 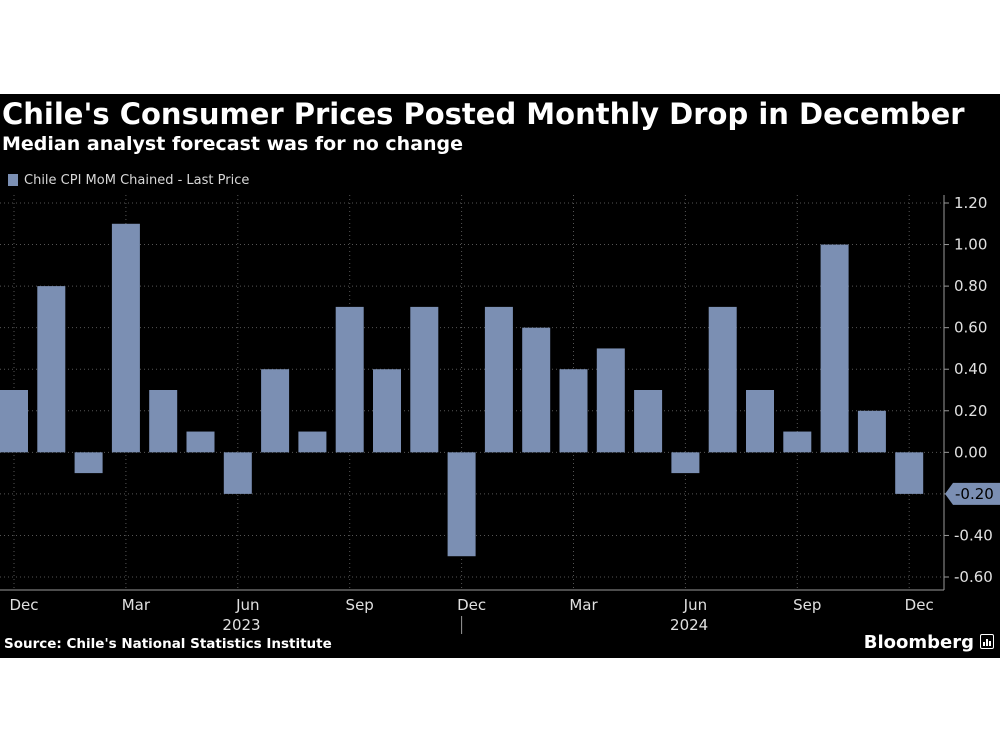 I want to click on y-tick-label: 0.40, so click(x=970, y=369).